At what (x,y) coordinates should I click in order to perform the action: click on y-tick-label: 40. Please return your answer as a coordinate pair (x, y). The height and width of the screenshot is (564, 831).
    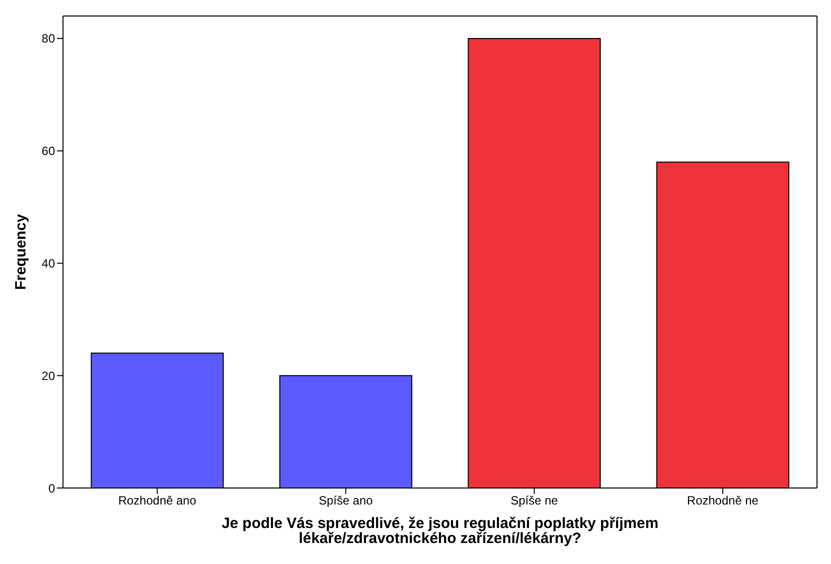
    Looking at the image, I should click on (49, 263).